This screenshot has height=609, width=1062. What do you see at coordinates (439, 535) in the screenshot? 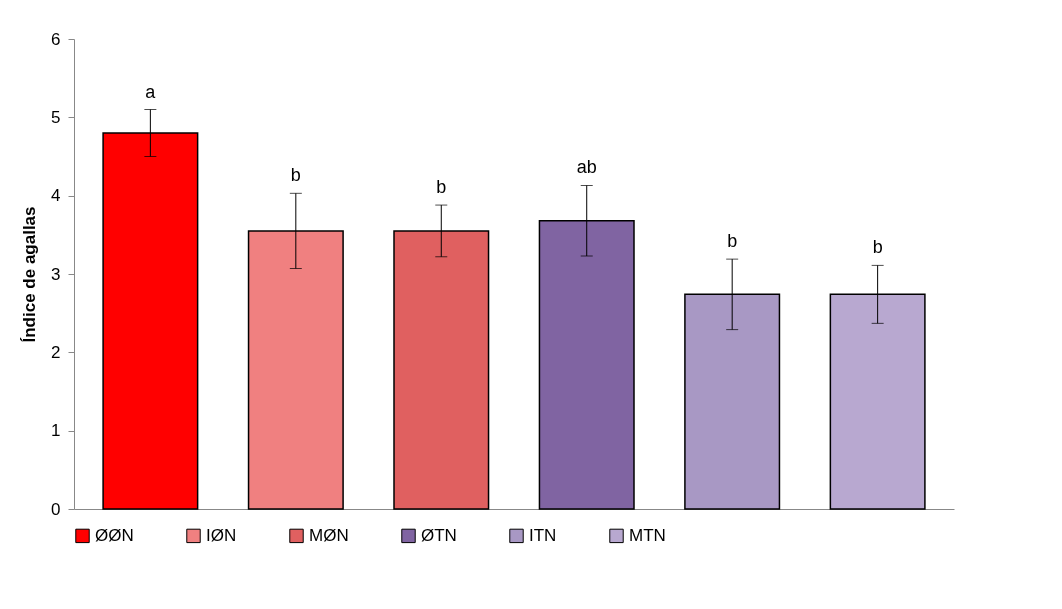
I see `legend-label: ØTN` at bounding box center [439, 535].